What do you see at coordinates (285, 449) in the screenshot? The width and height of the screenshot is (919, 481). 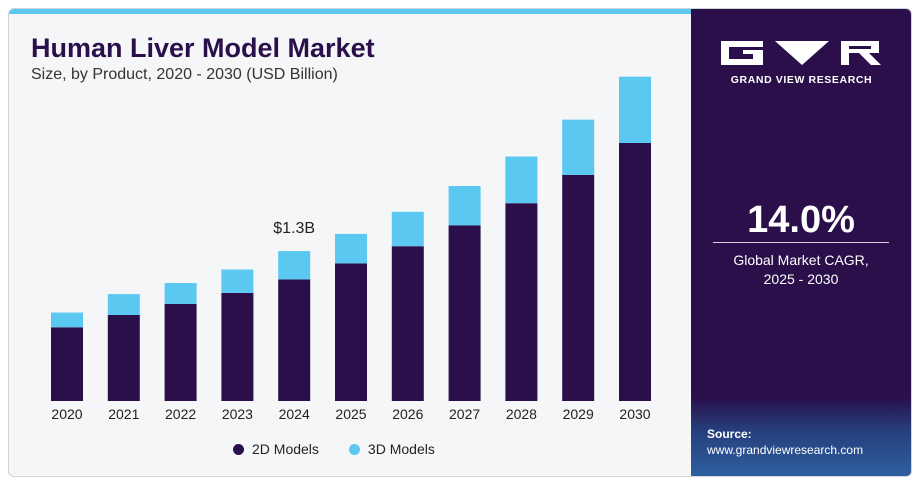 I see `legend-label-2d: 2D Models` at bounding box center [285, 449].